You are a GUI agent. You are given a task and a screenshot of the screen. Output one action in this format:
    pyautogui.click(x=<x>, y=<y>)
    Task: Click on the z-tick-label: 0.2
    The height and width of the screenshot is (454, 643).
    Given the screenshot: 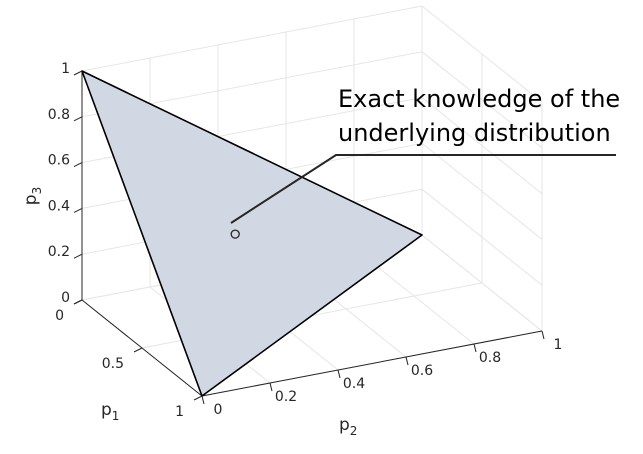 What is the action you would take?
    pyautogui.click(x=59, y=252)
    